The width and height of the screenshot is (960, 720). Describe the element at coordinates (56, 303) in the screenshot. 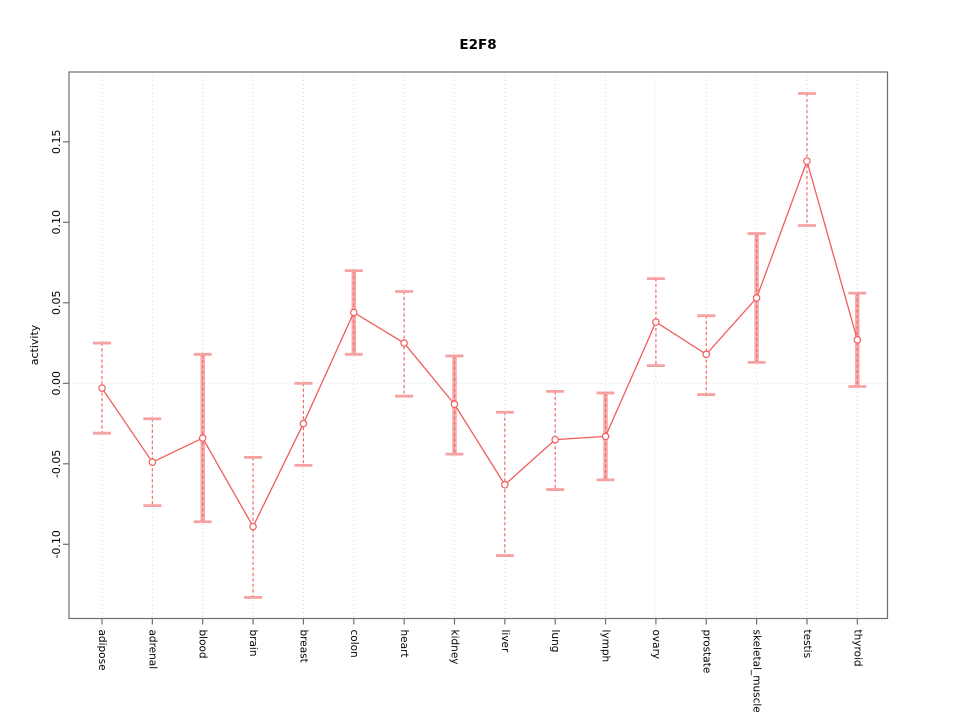

I see `y-tick-label: 0.05` at that location.